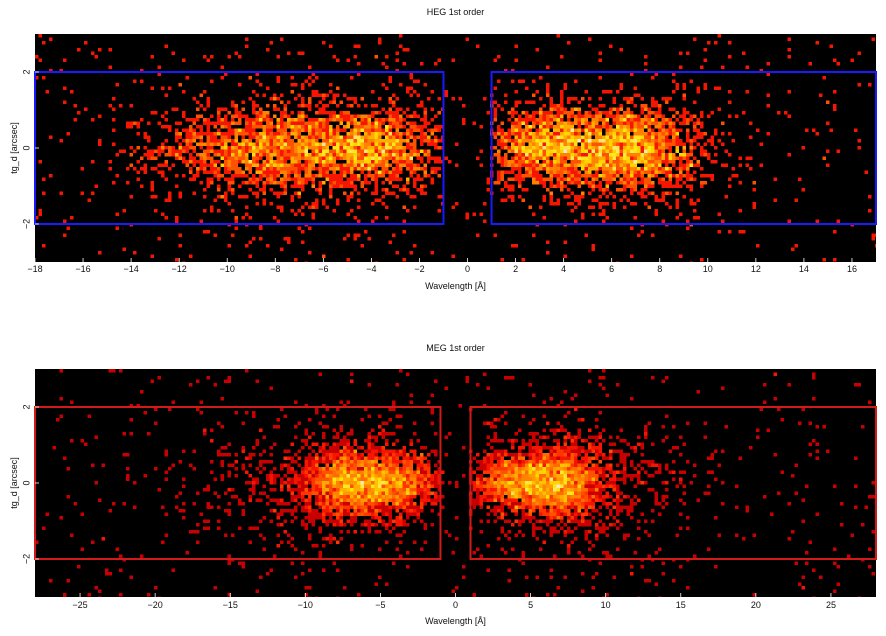 This screenshot has height=636, width=886. I want to click on x-tick-label: −2, so click(419, 269).